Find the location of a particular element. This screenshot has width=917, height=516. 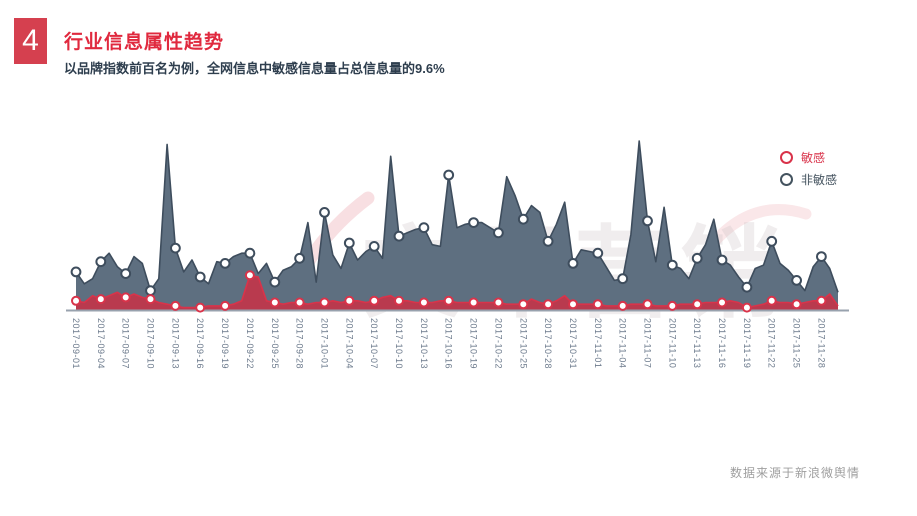

x-axis-label: 2017-10-01 is located at coordinates (324, 344).